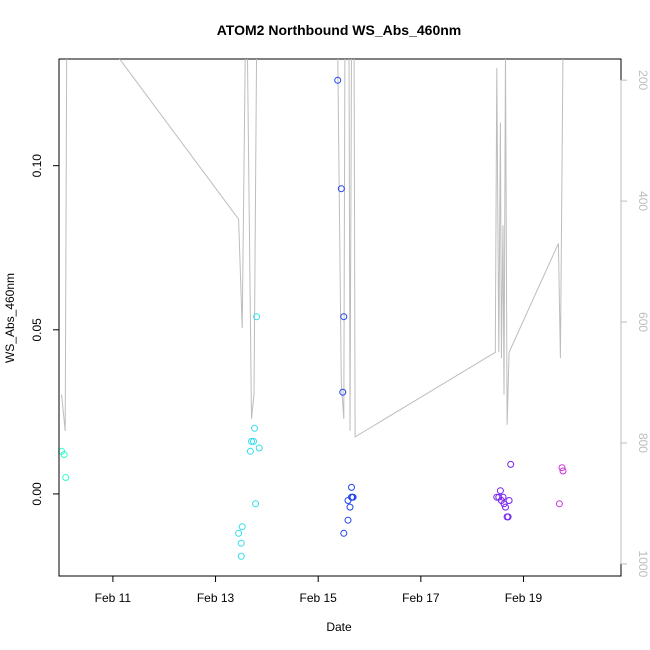 This screenshot has height=650, width=650. I want to click on secondary-y-tick-label: 200, so click(643, 80).